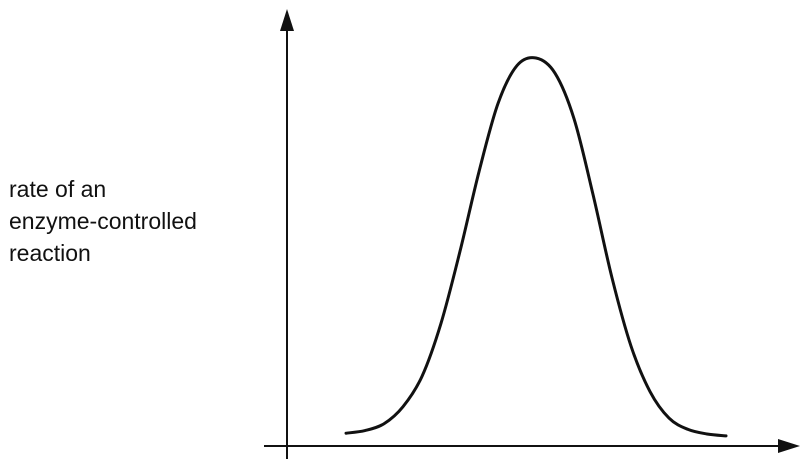  Describe the element at coordinates (58, 189) in the screenshot. I see `y-axis-label-line-1: rate of an` at that location.